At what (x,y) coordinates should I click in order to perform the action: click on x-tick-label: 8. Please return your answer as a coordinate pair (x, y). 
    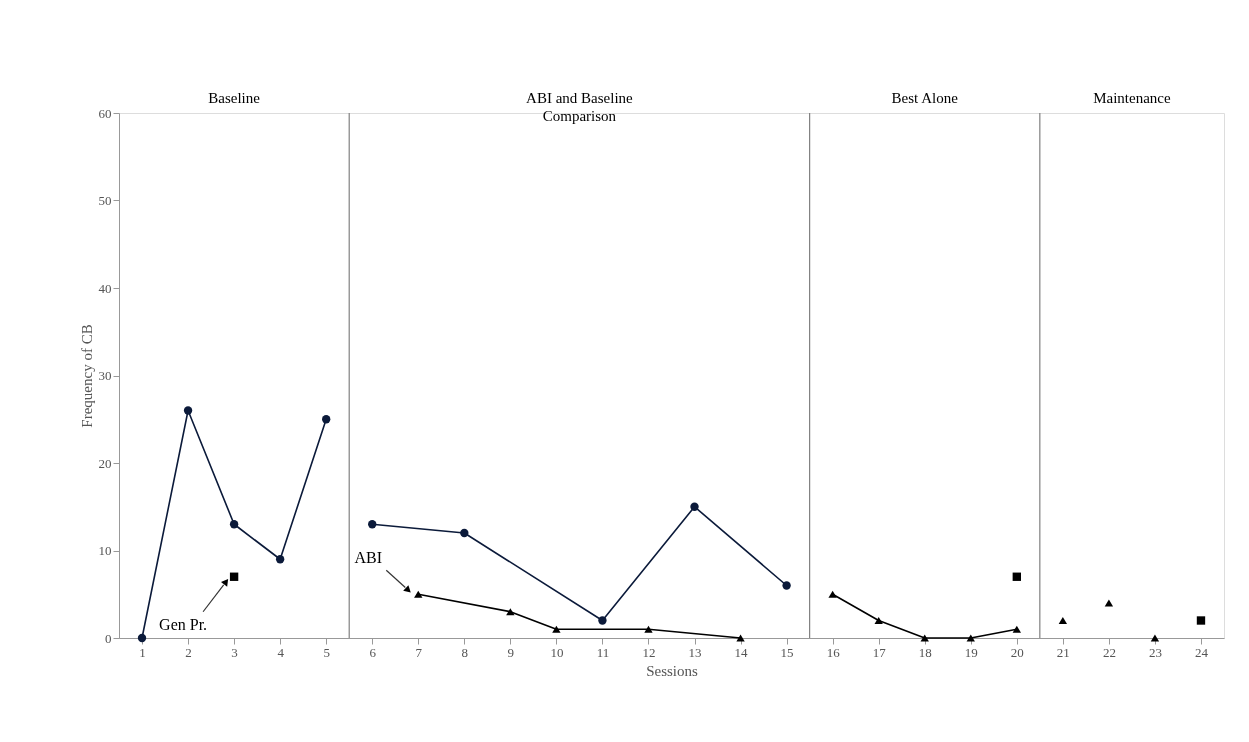
    Looking at the image, I should click on (465, 652).